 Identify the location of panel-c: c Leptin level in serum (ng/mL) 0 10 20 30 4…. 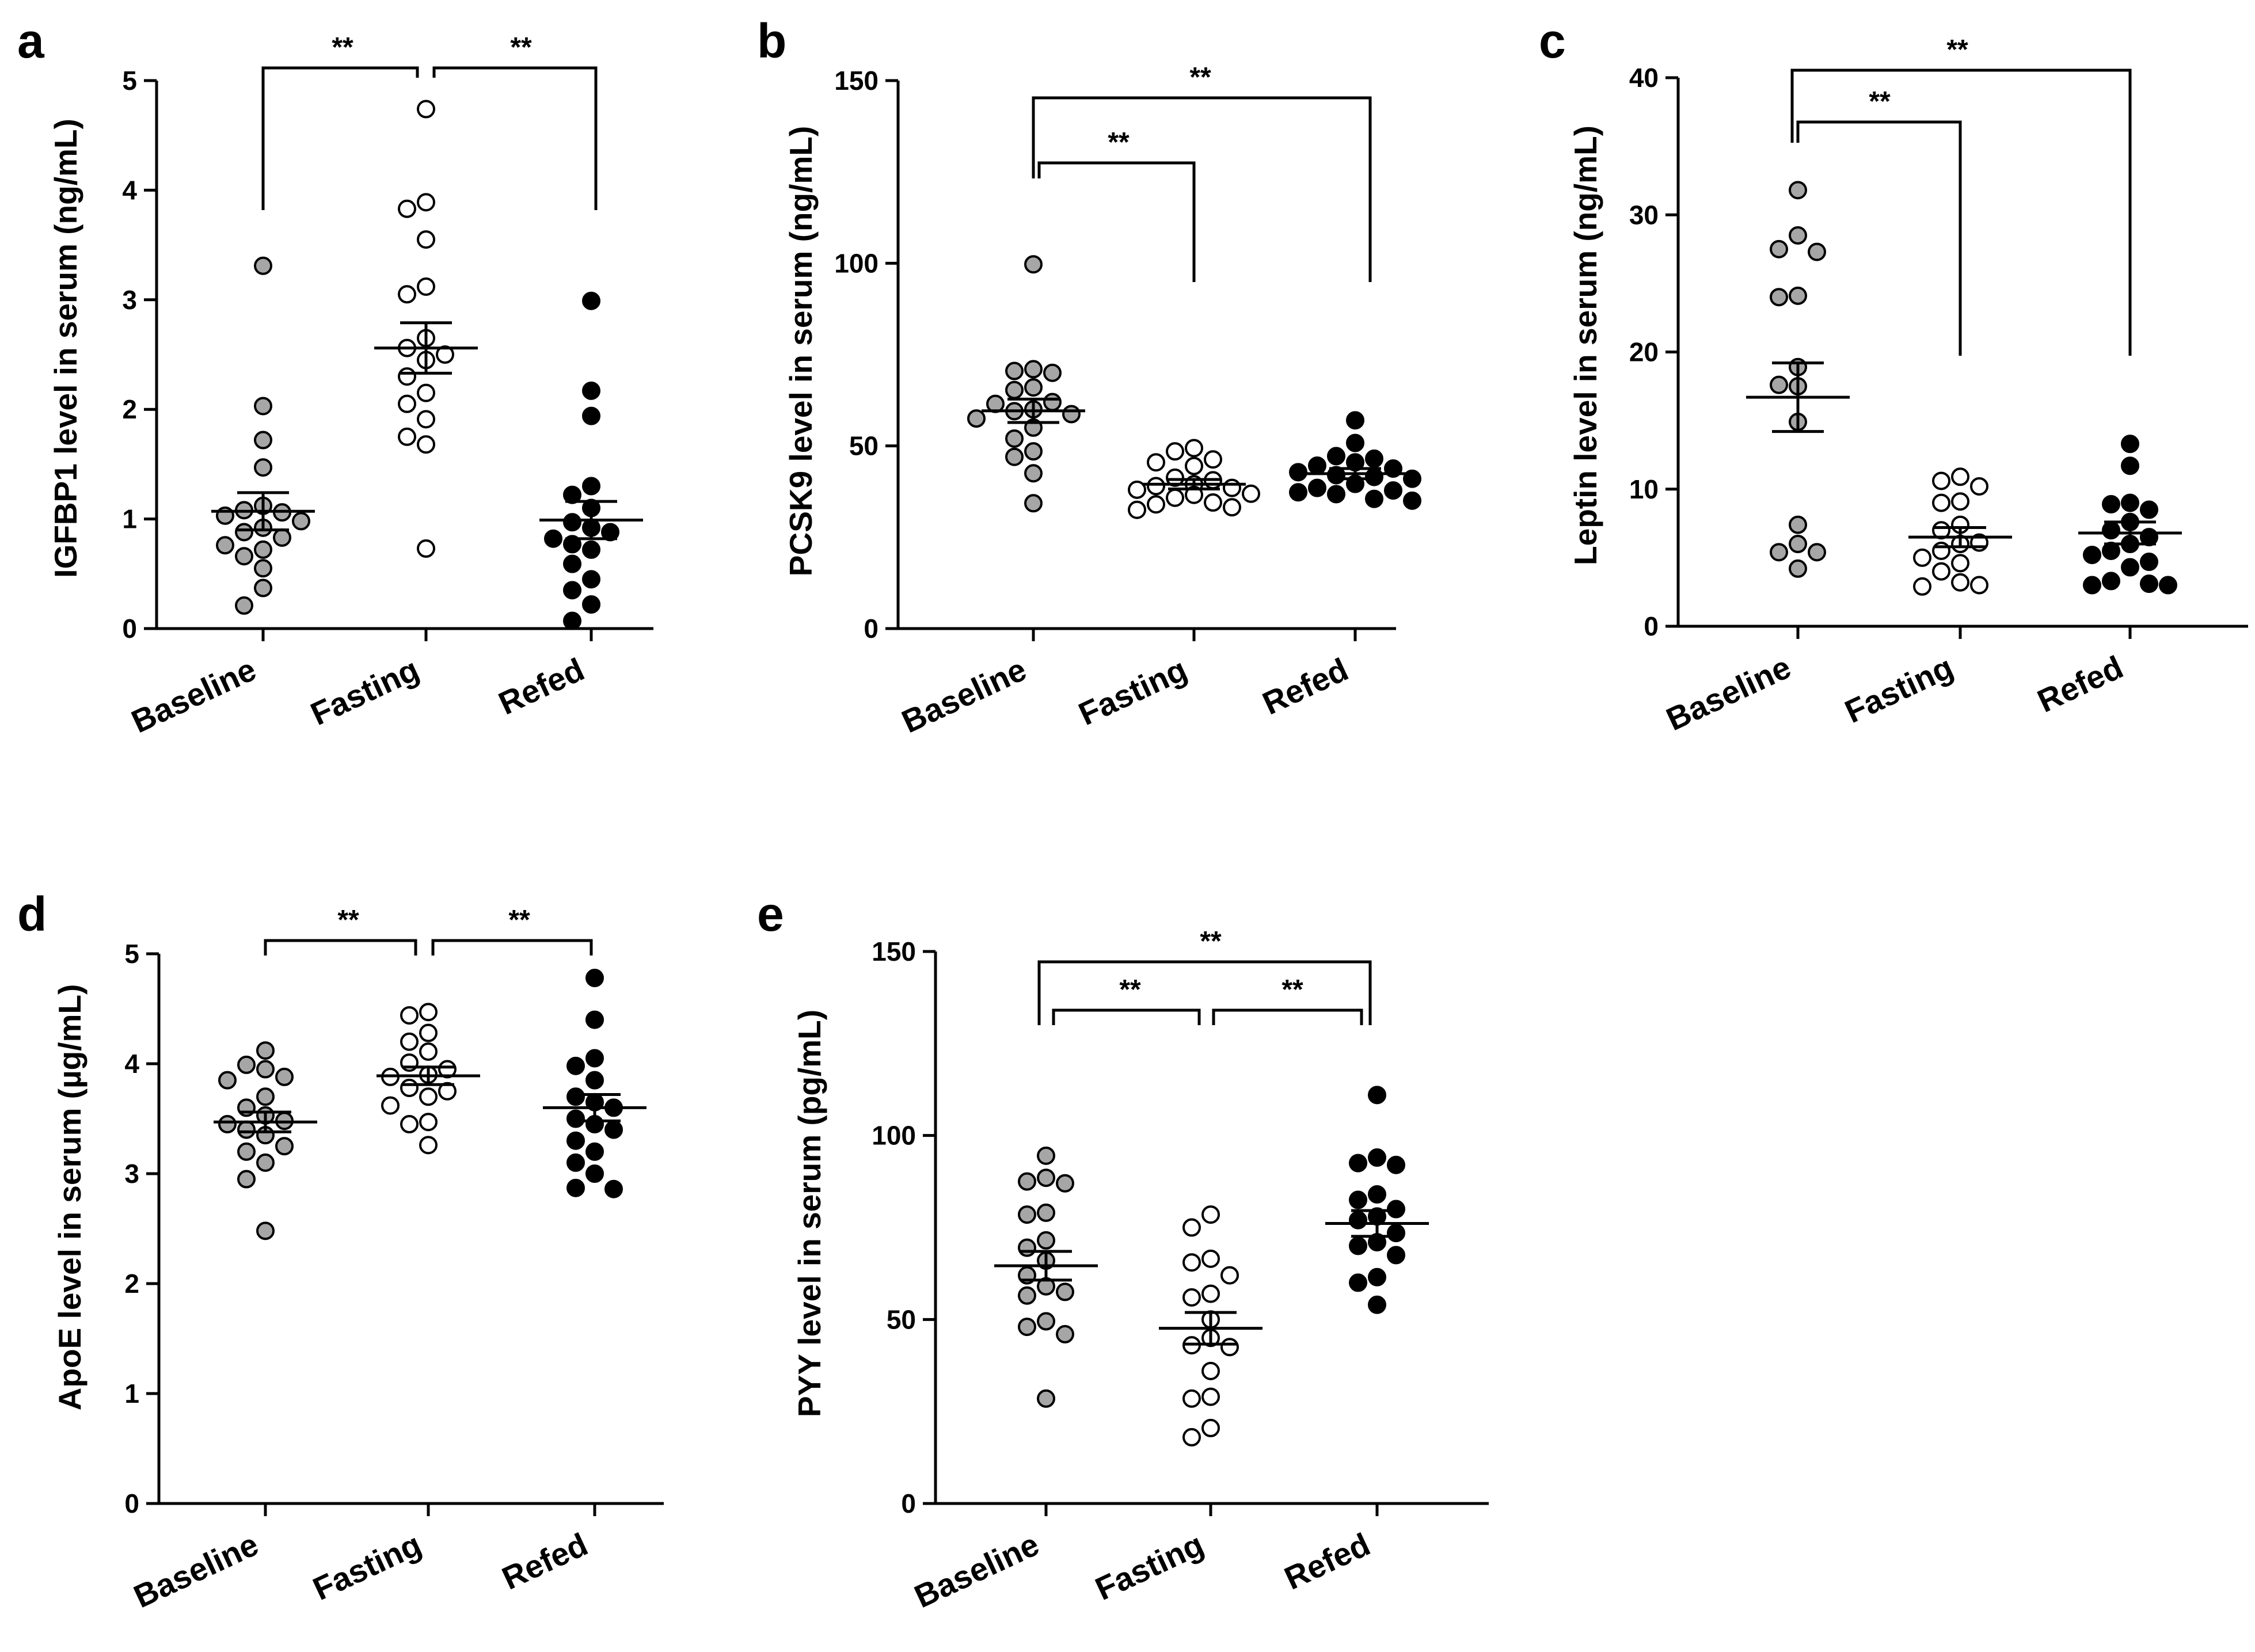
(1893, 375).